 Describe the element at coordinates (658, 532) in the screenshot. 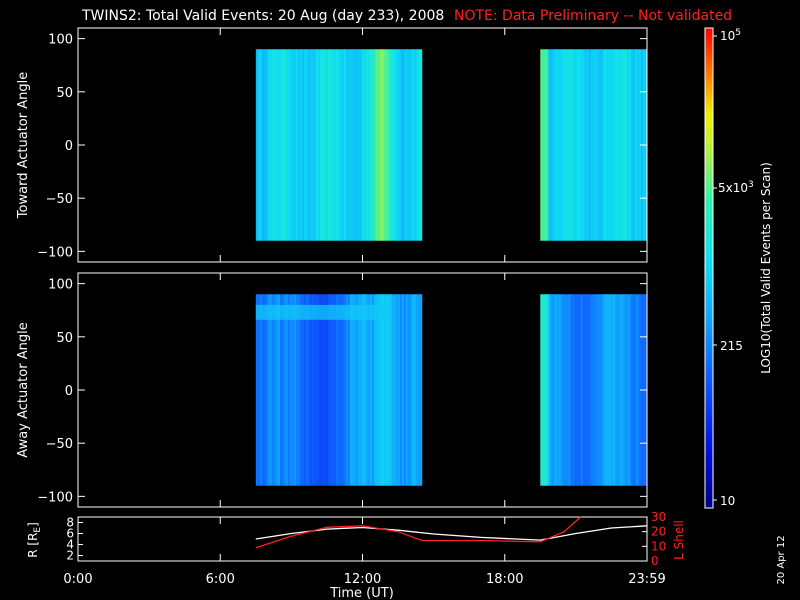

I see `l-shell-tick-label: 20` at that location.